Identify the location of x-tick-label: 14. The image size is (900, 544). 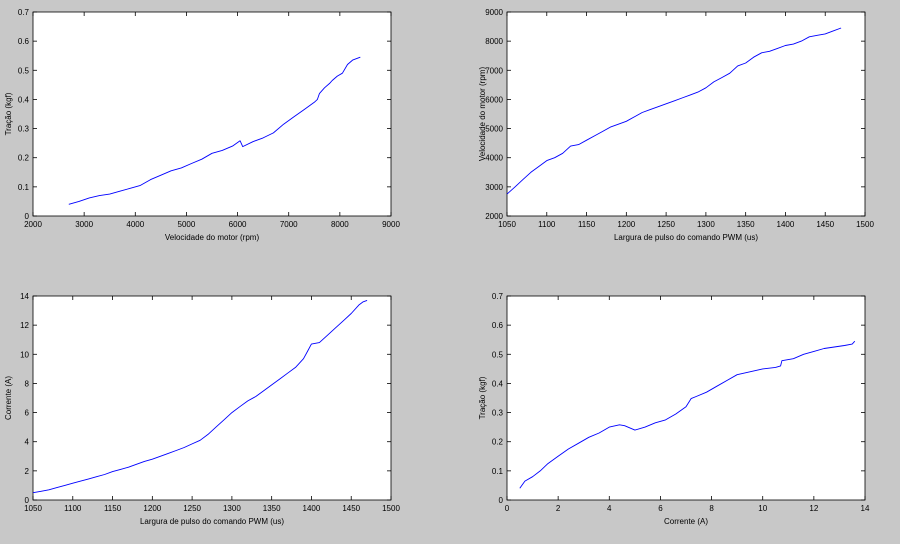
(865, 508).